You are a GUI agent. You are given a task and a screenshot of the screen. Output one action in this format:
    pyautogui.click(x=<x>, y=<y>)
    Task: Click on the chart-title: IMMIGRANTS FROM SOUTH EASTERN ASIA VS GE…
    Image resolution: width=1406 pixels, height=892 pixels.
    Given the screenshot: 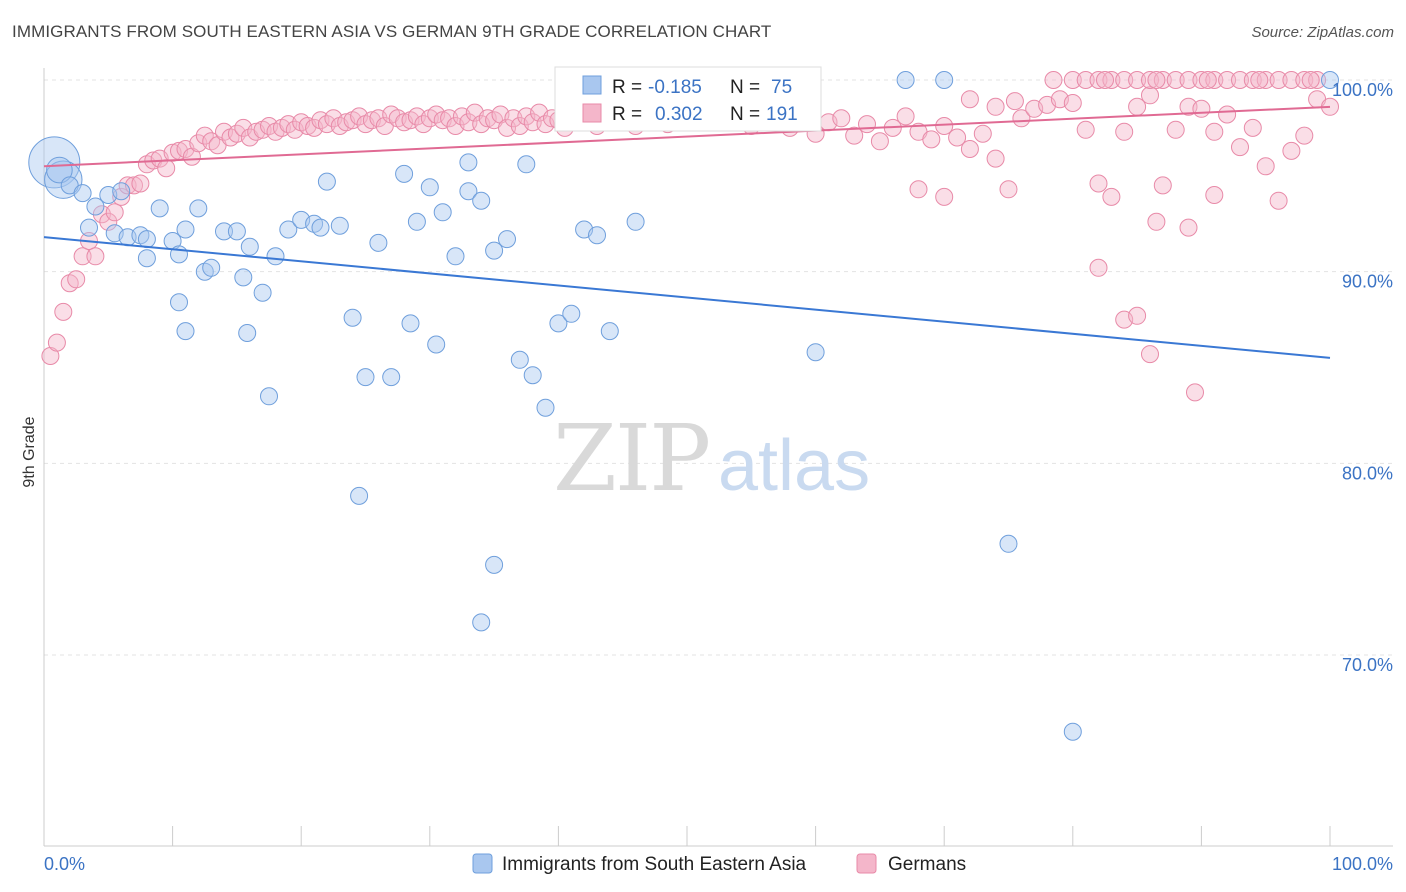 What is the action you would take?
    pyautogui.click(x=392, y=31)
    